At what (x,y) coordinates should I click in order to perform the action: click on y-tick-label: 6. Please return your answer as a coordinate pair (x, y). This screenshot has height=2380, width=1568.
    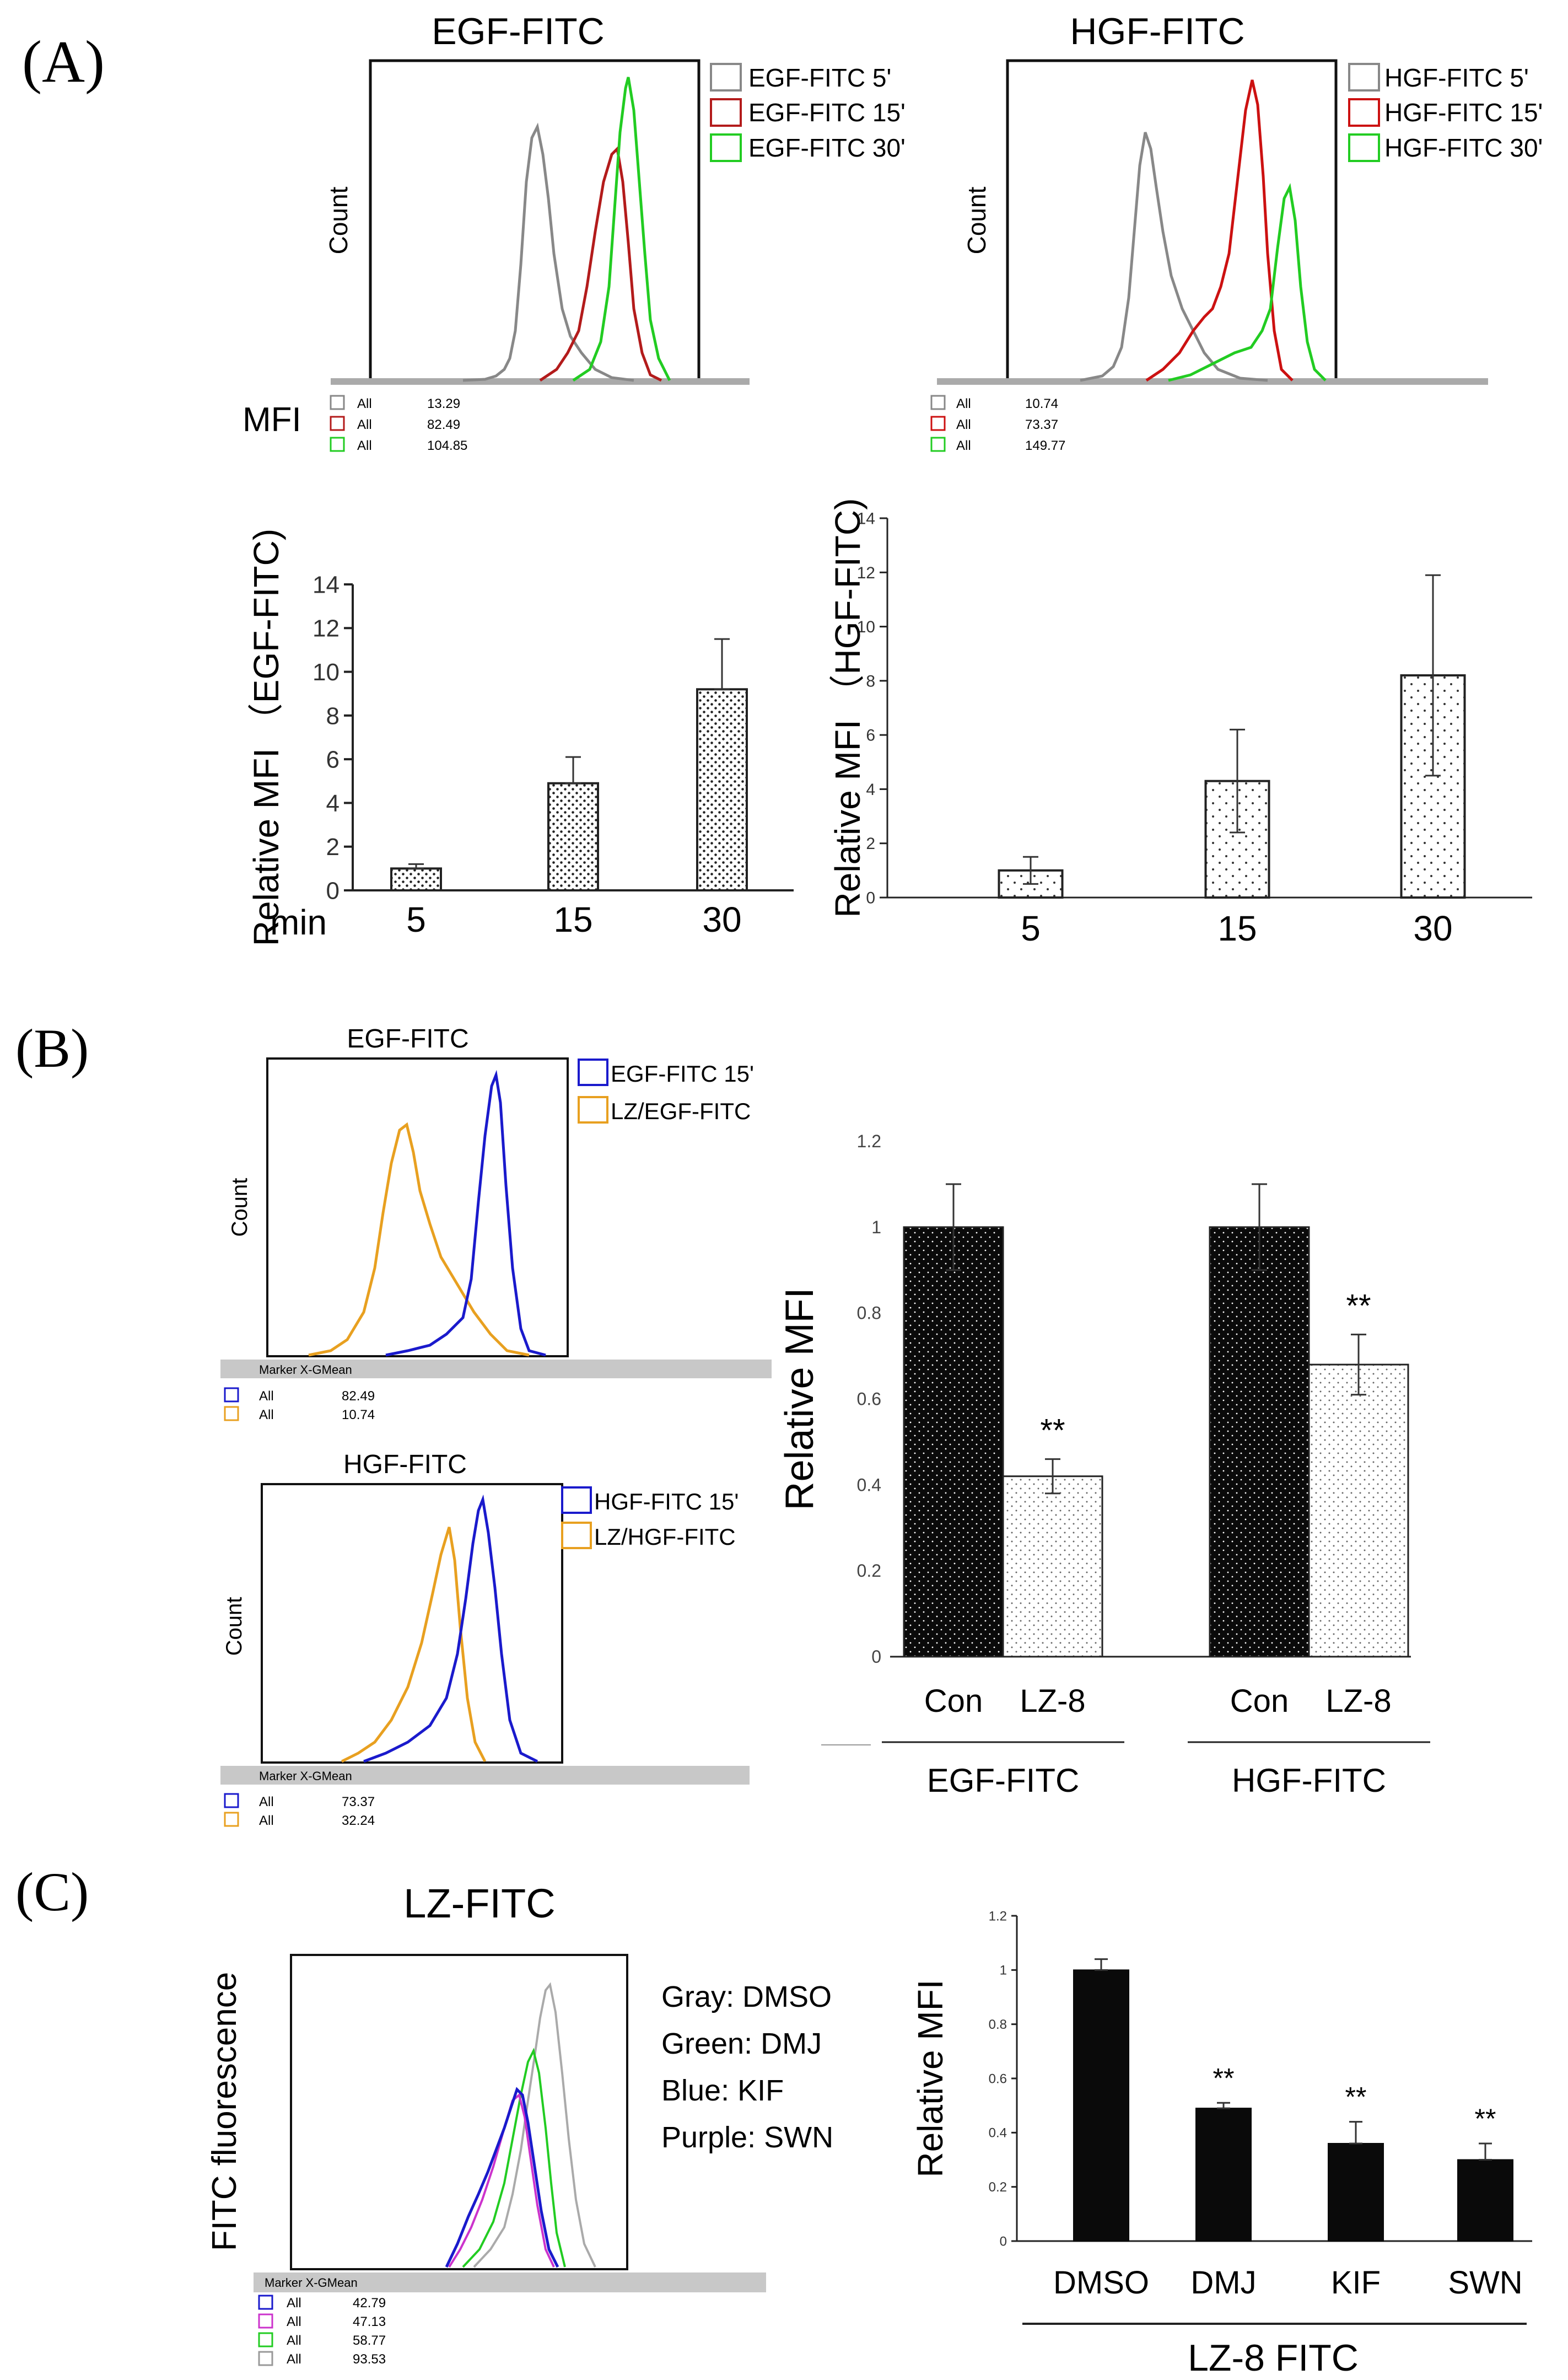
    Looking at the image, I should click on (333, 760).